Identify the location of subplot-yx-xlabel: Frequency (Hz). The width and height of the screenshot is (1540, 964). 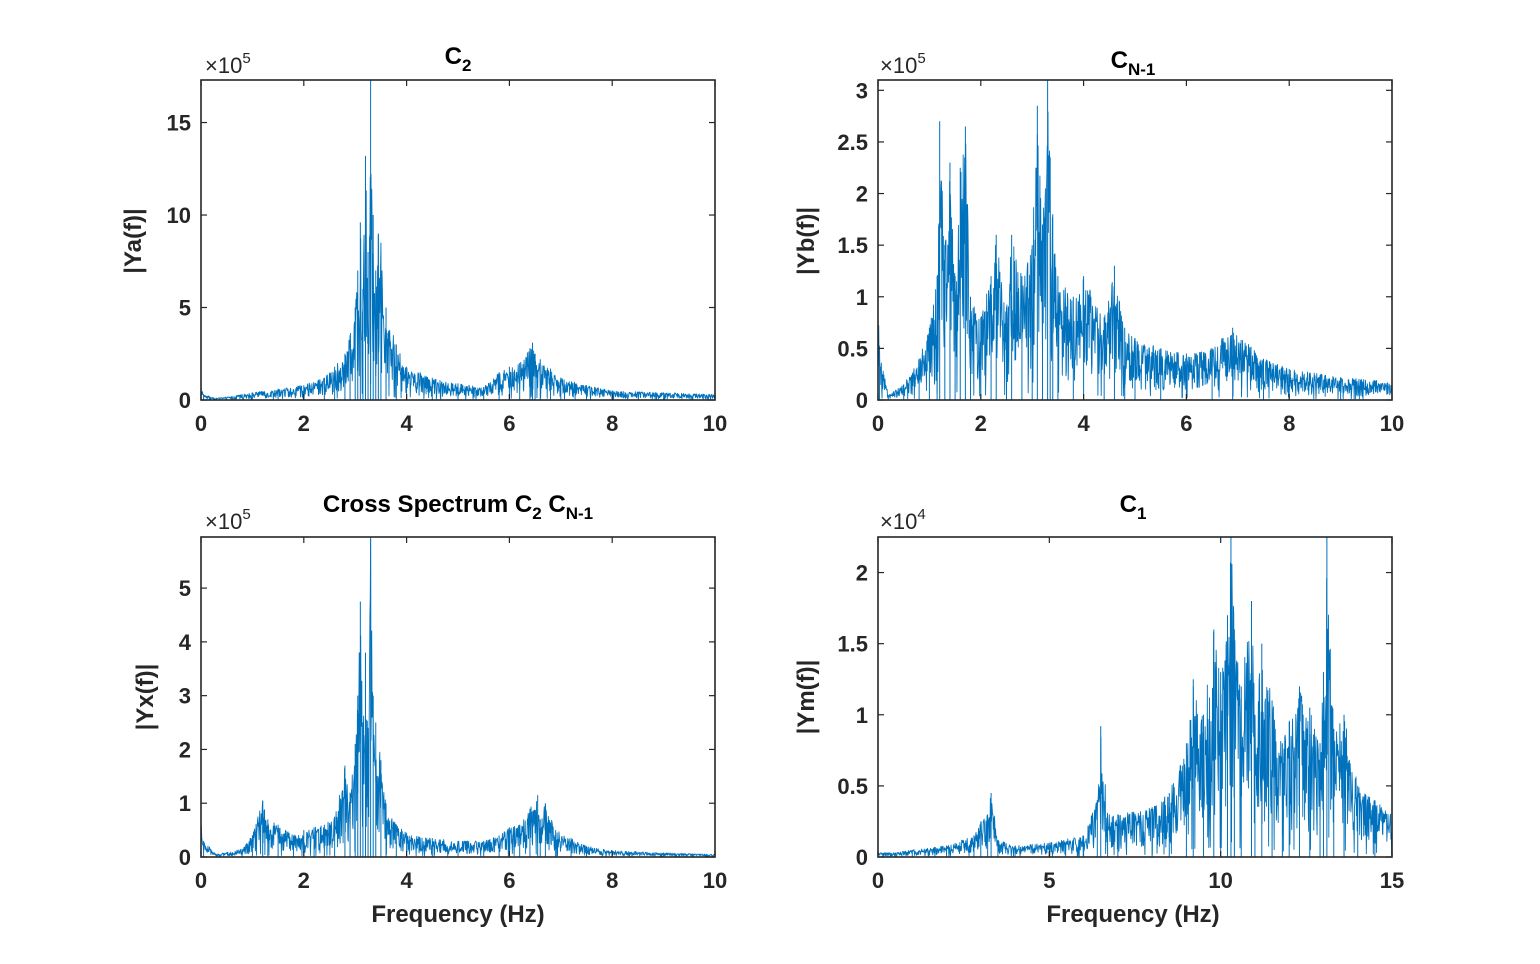
(457, 914).